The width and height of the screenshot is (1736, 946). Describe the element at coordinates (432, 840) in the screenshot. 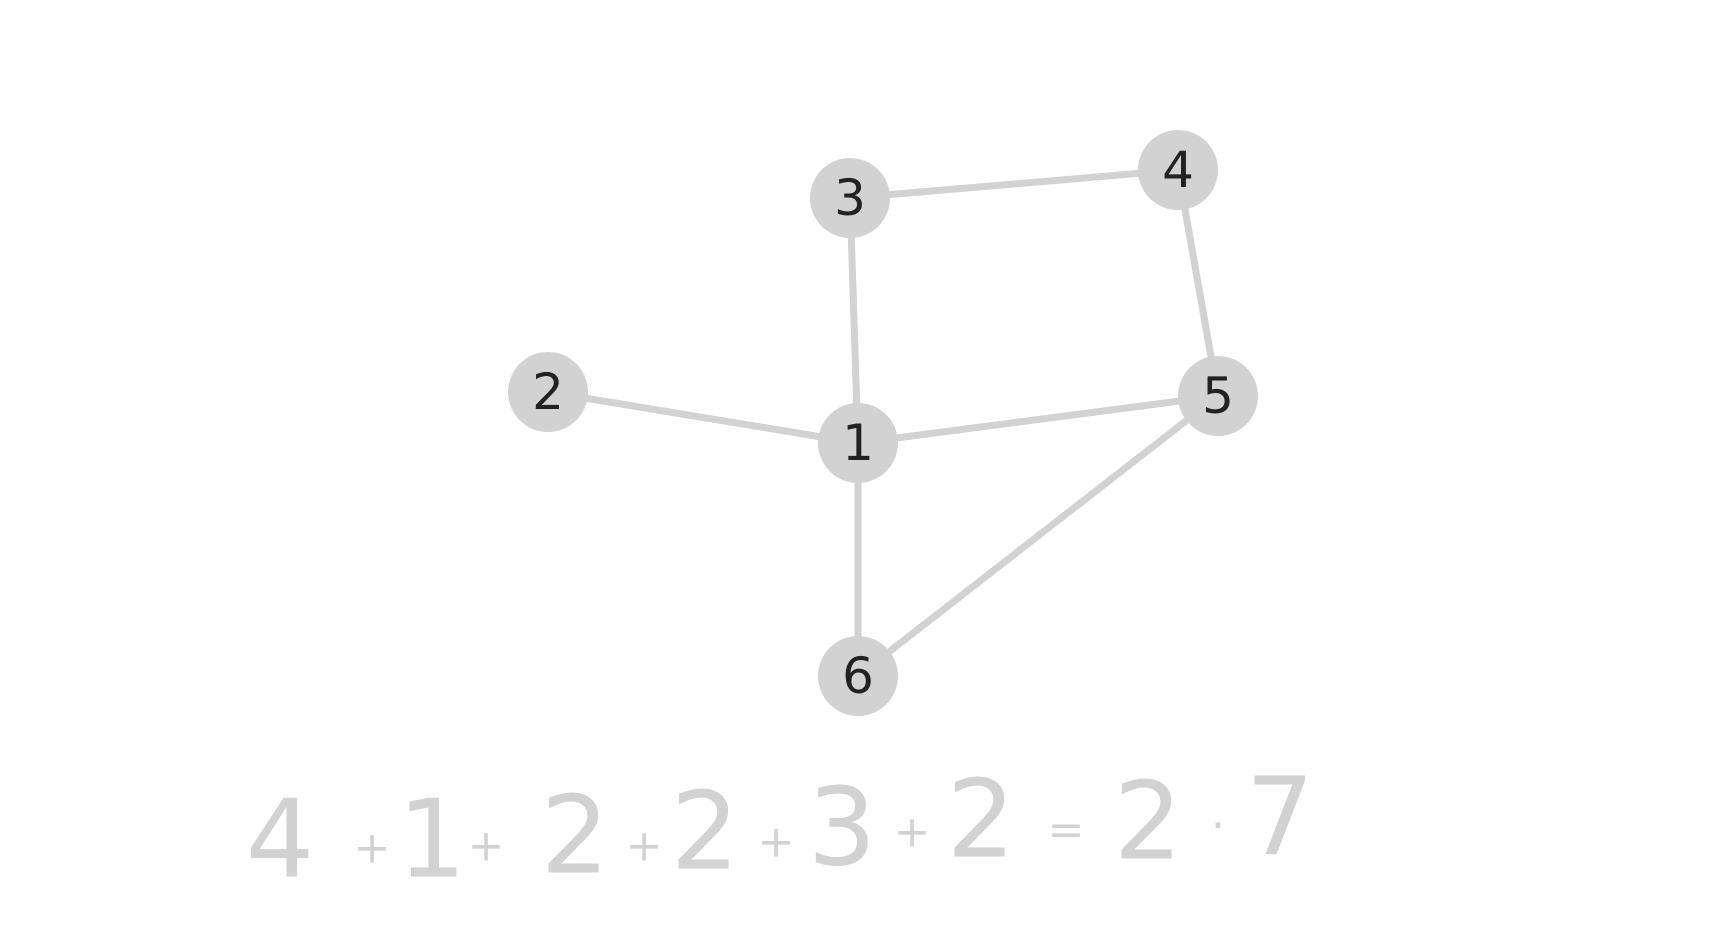

I see `equation-term-2: 1` at that location.